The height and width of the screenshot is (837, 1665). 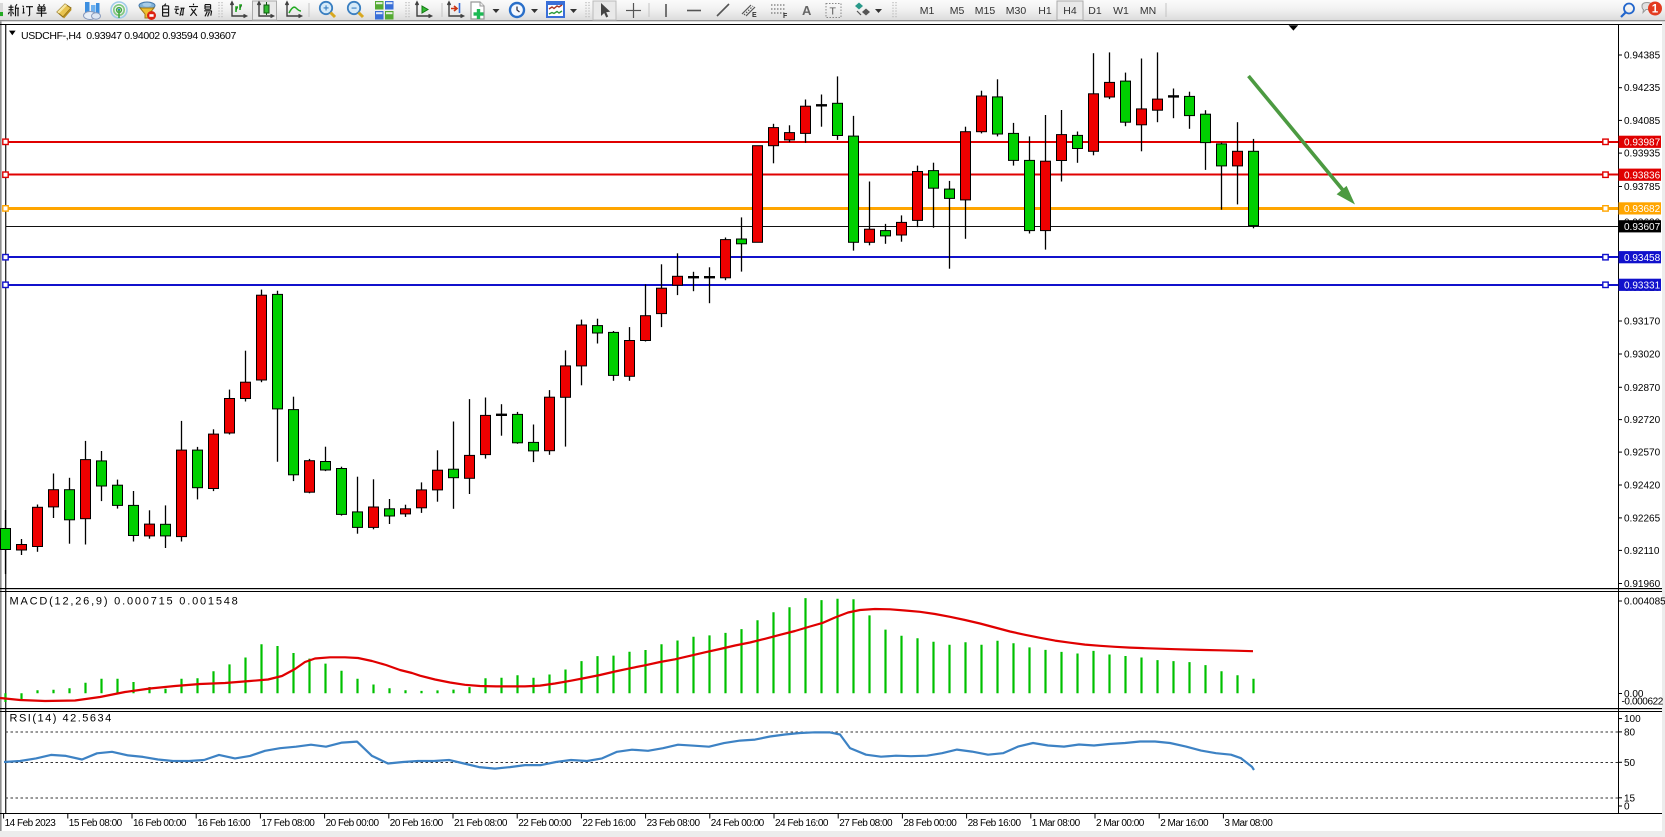 What do you see at coordinates (785, 16) in the screenshot?
I see `svg-text: F` at bounding box center [785, 16].